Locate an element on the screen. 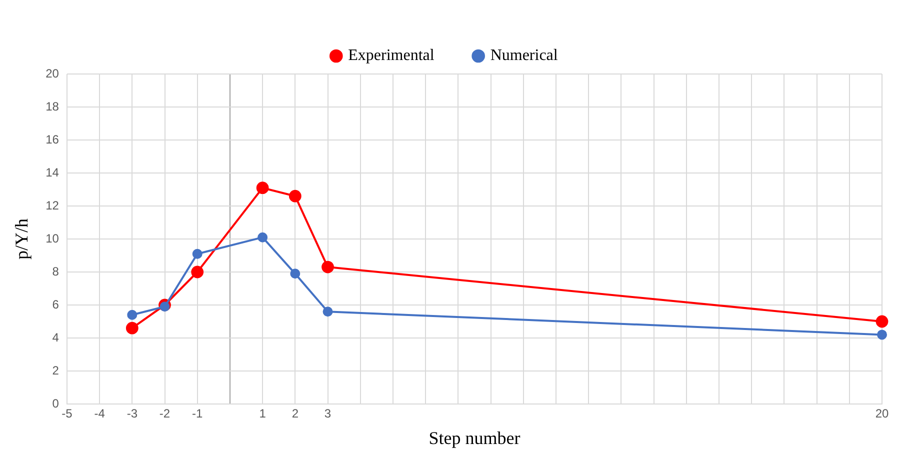  y-tick-label: 20 is located at coordinates (53, 73).